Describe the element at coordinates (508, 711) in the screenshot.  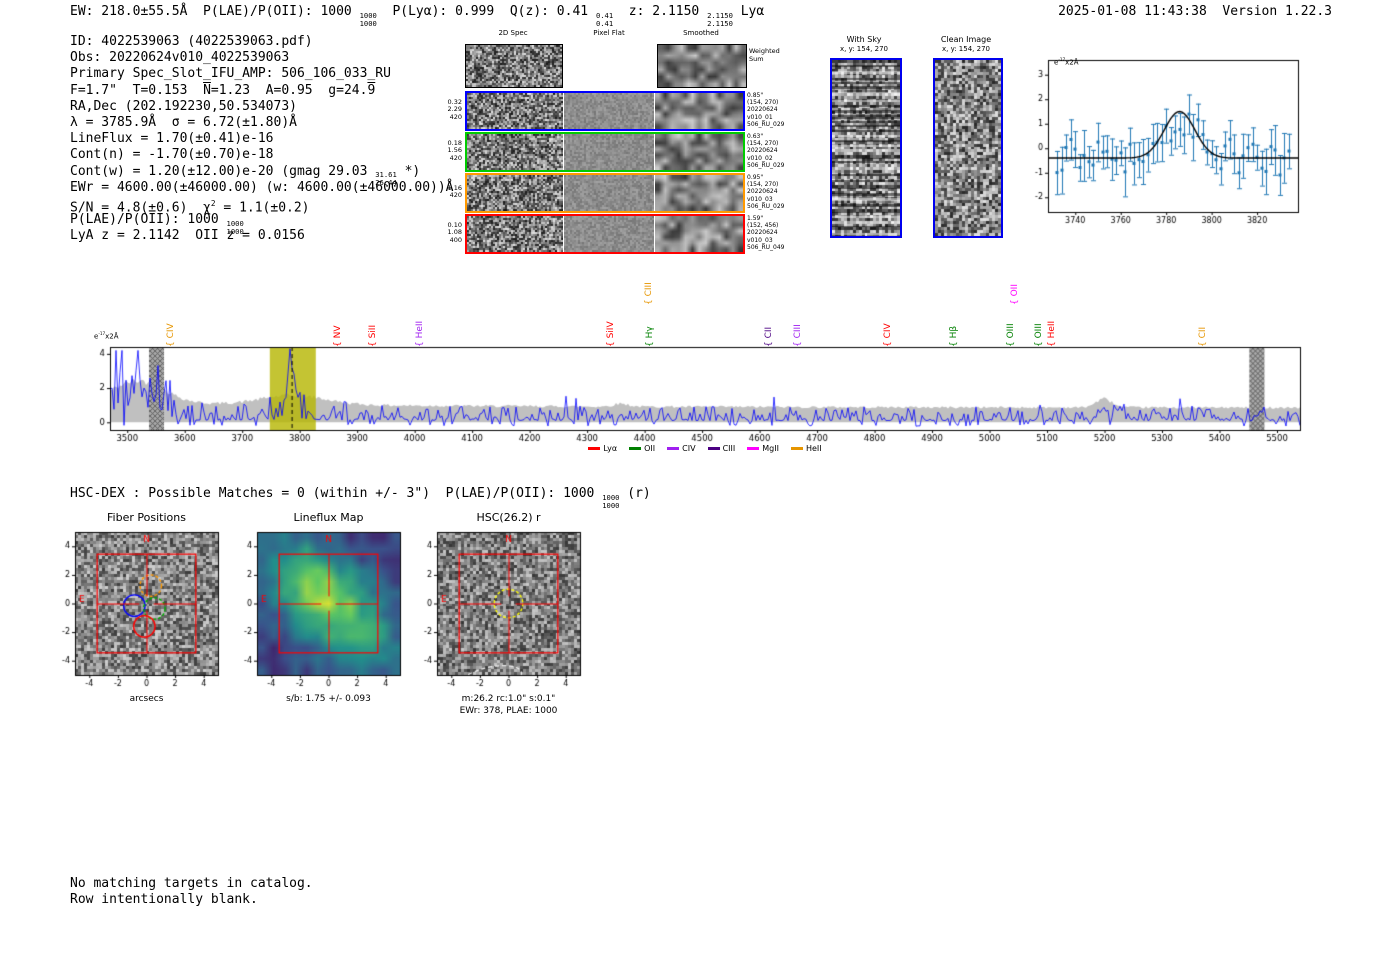
I see `hsc-xlabel2: EWr: 378, PLAE: 1000` at that location.